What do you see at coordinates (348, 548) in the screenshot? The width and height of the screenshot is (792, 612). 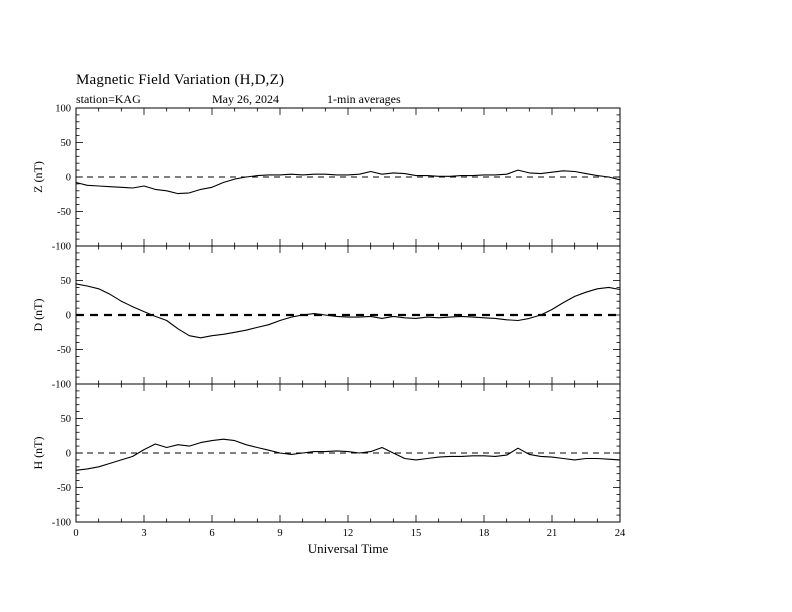 I see `x-axis-title: Universal Time` at bounding box center [348, 548].